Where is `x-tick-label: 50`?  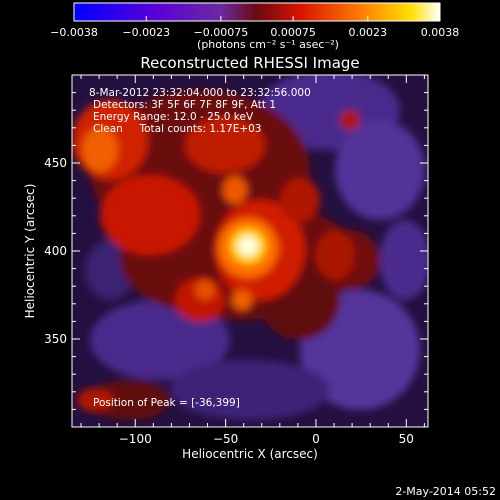
x-tick-label: 50 is located at coordinates (406, 439).